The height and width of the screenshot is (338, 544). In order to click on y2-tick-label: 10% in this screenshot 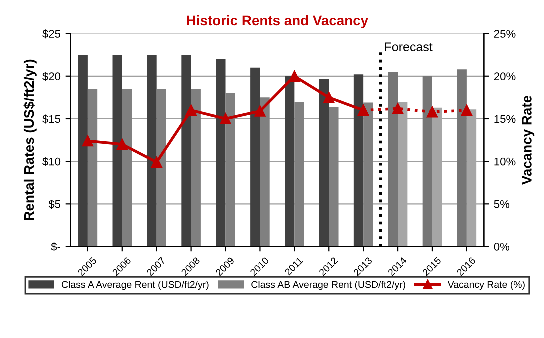, I will do `click(505, 162)`.